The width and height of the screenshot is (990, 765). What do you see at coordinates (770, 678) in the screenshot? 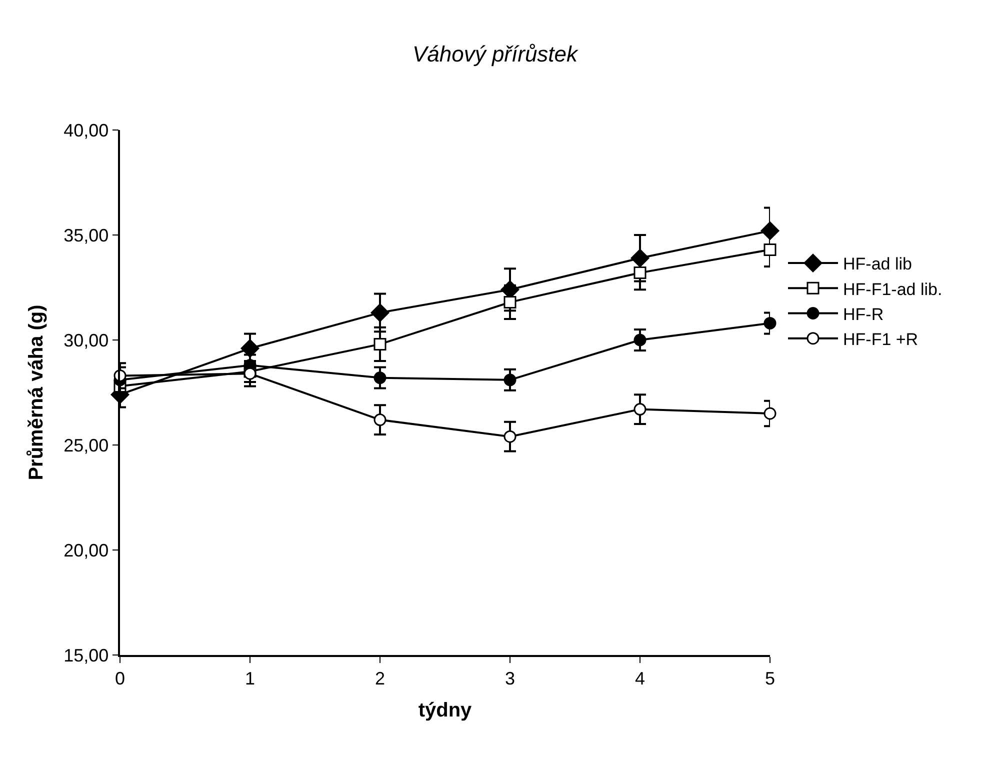
I see `x-tick-label: 5` at bounding box center [770, 678].